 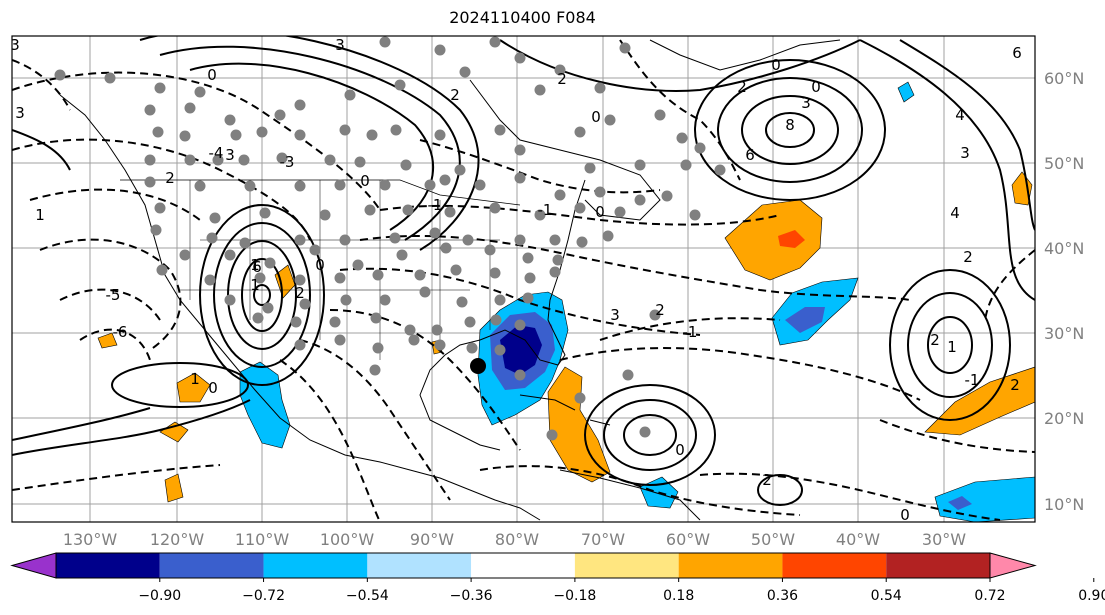 What do you see at coordinates (1064, 248) in the screenshot?
I see `latitude-label: 40°N` at bounding box center [1064, 248].